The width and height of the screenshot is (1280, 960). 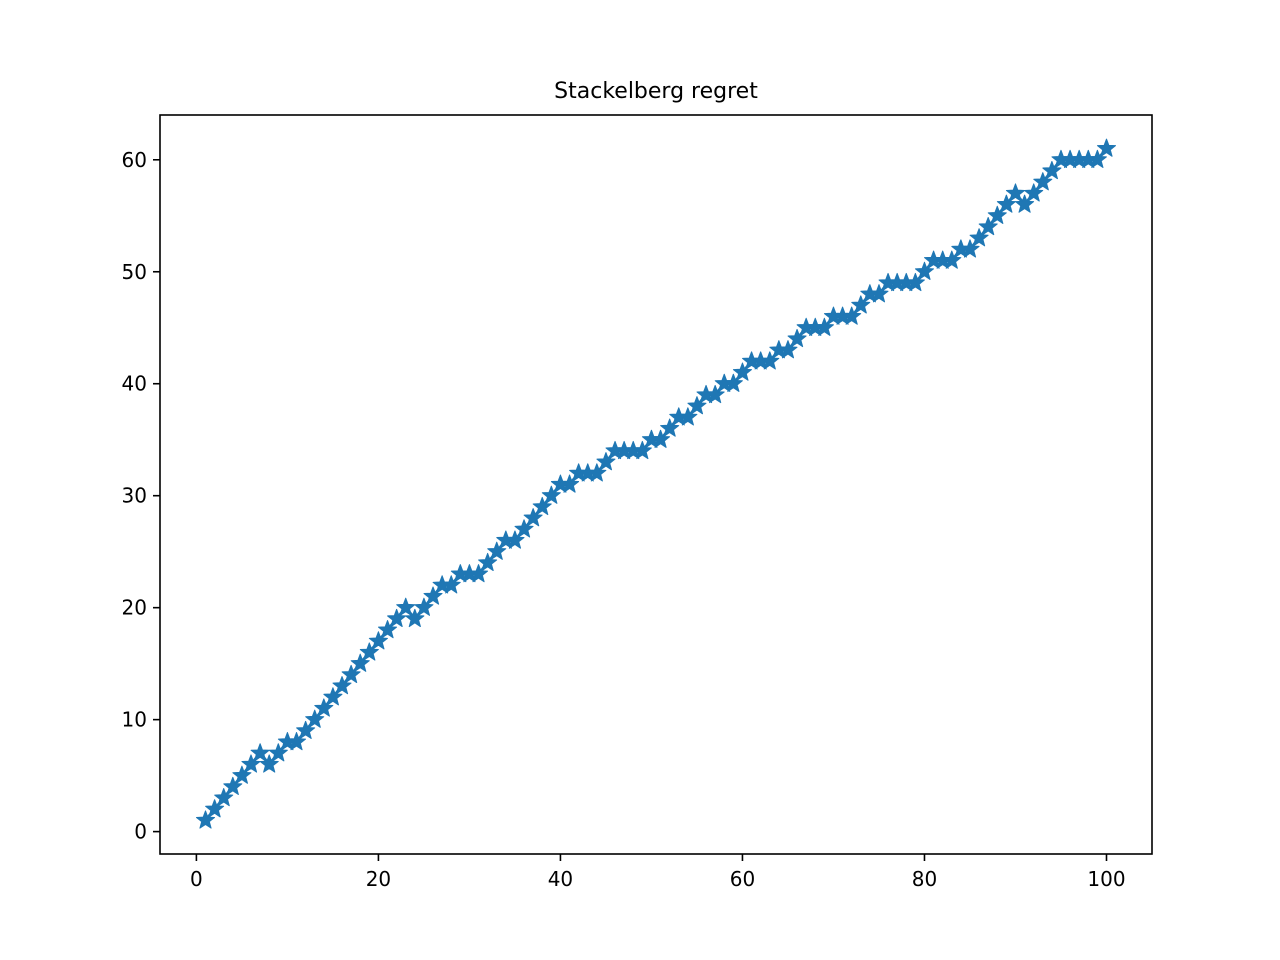 I want to click on x-tick-label: 80, so click(x=924, y=879).